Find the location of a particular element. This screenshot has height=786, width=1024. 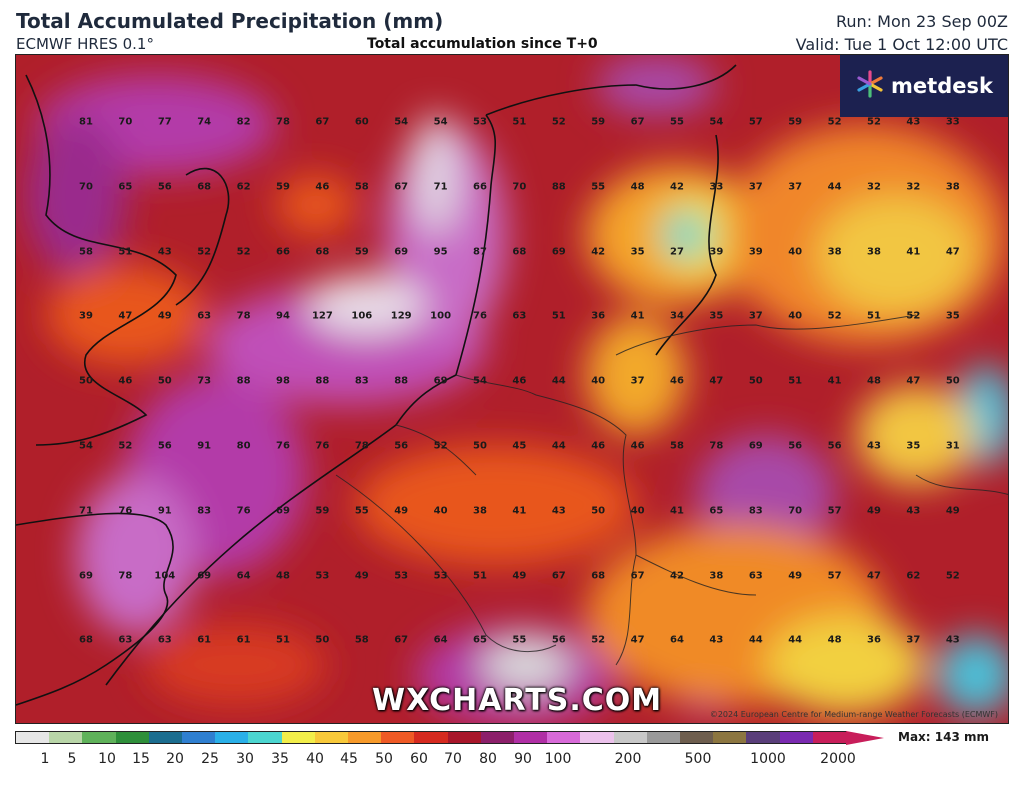

grid-value: 57 is located at coordinates (834, 511).